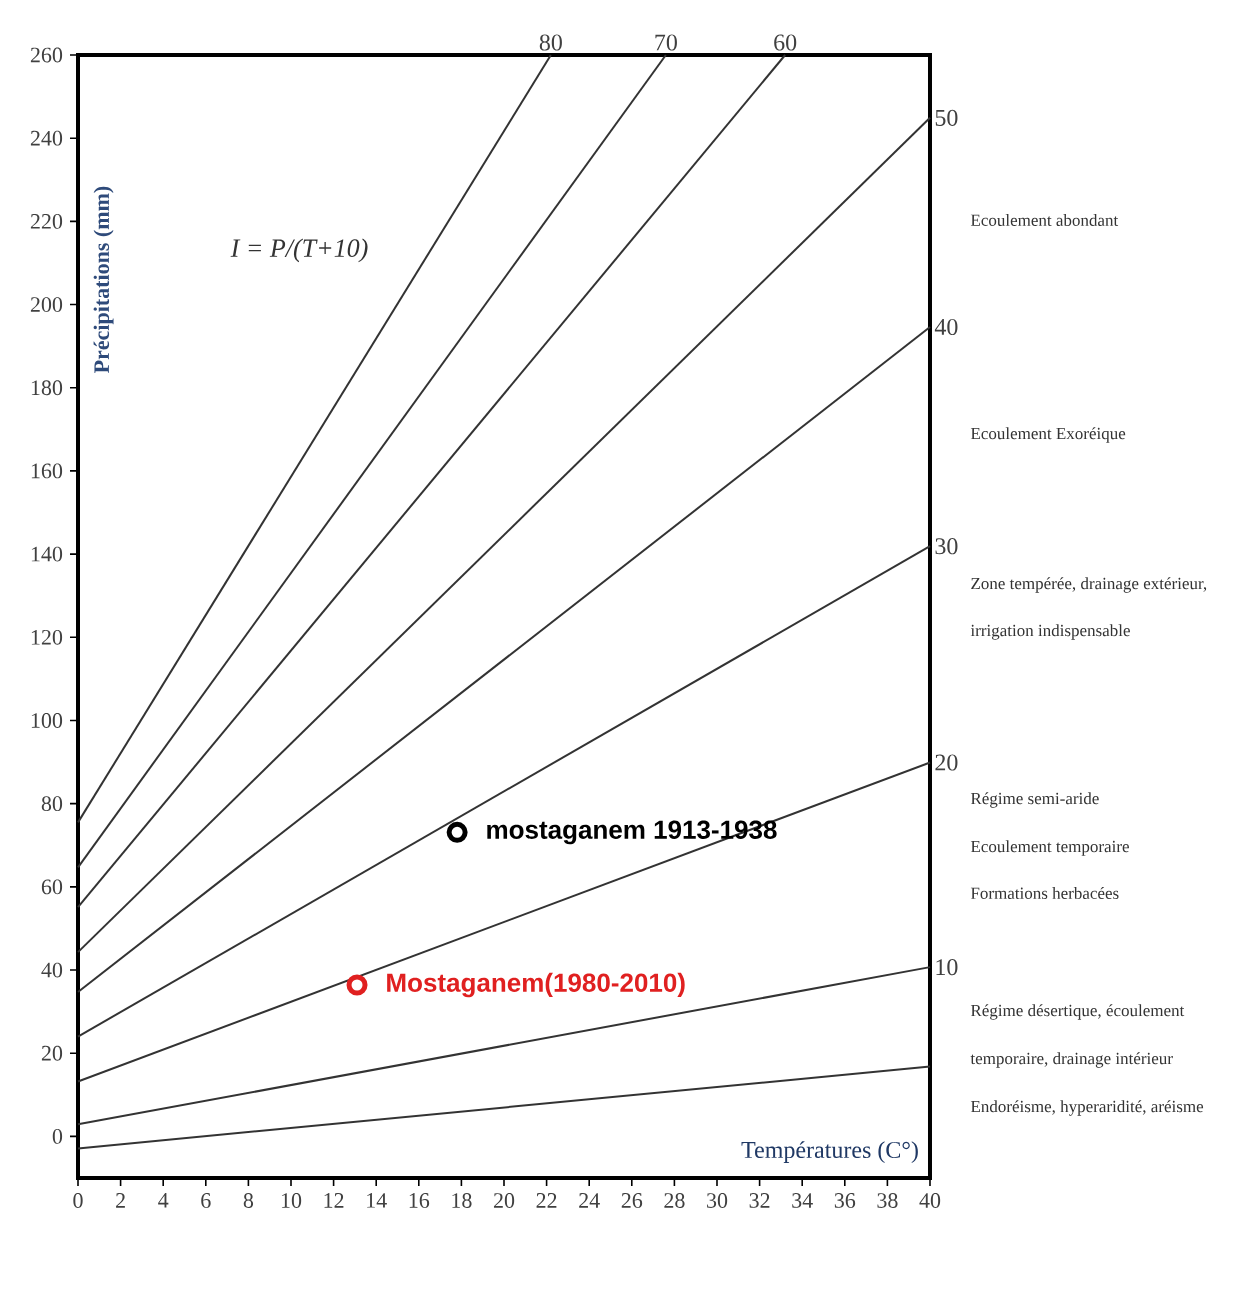 The width and height of the screenshot is (1245, 1296). Describe the element at coordinates (1044, 893) in the screenshot. I see `text: Formations herbacées` at that location.